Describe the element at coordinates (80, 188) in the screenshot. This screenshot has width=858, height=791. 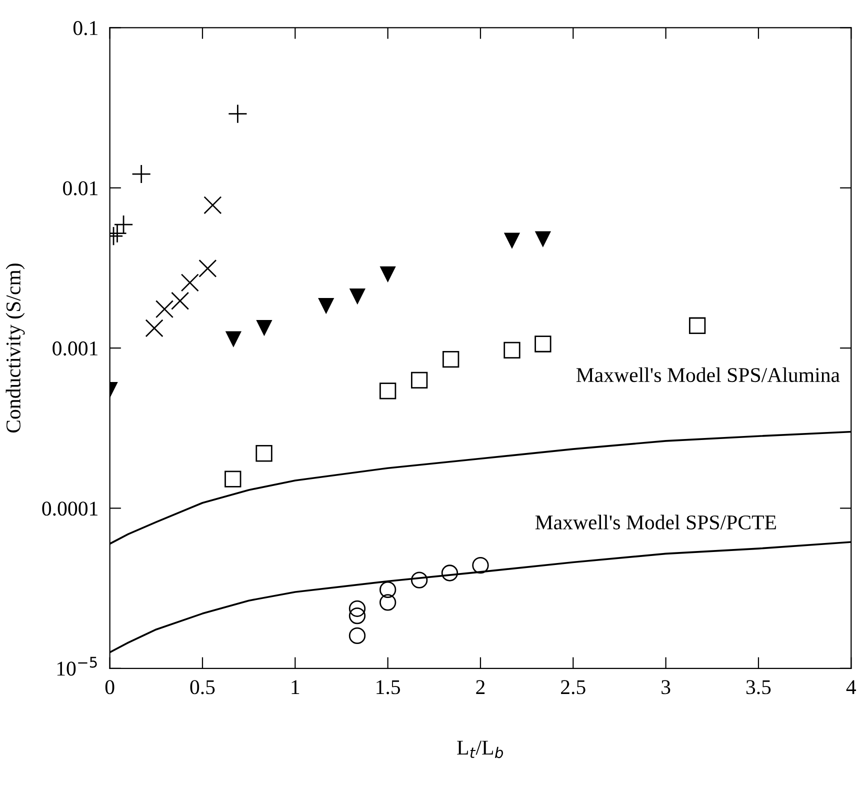
I see `y-tick-label: 0.01` at that location.